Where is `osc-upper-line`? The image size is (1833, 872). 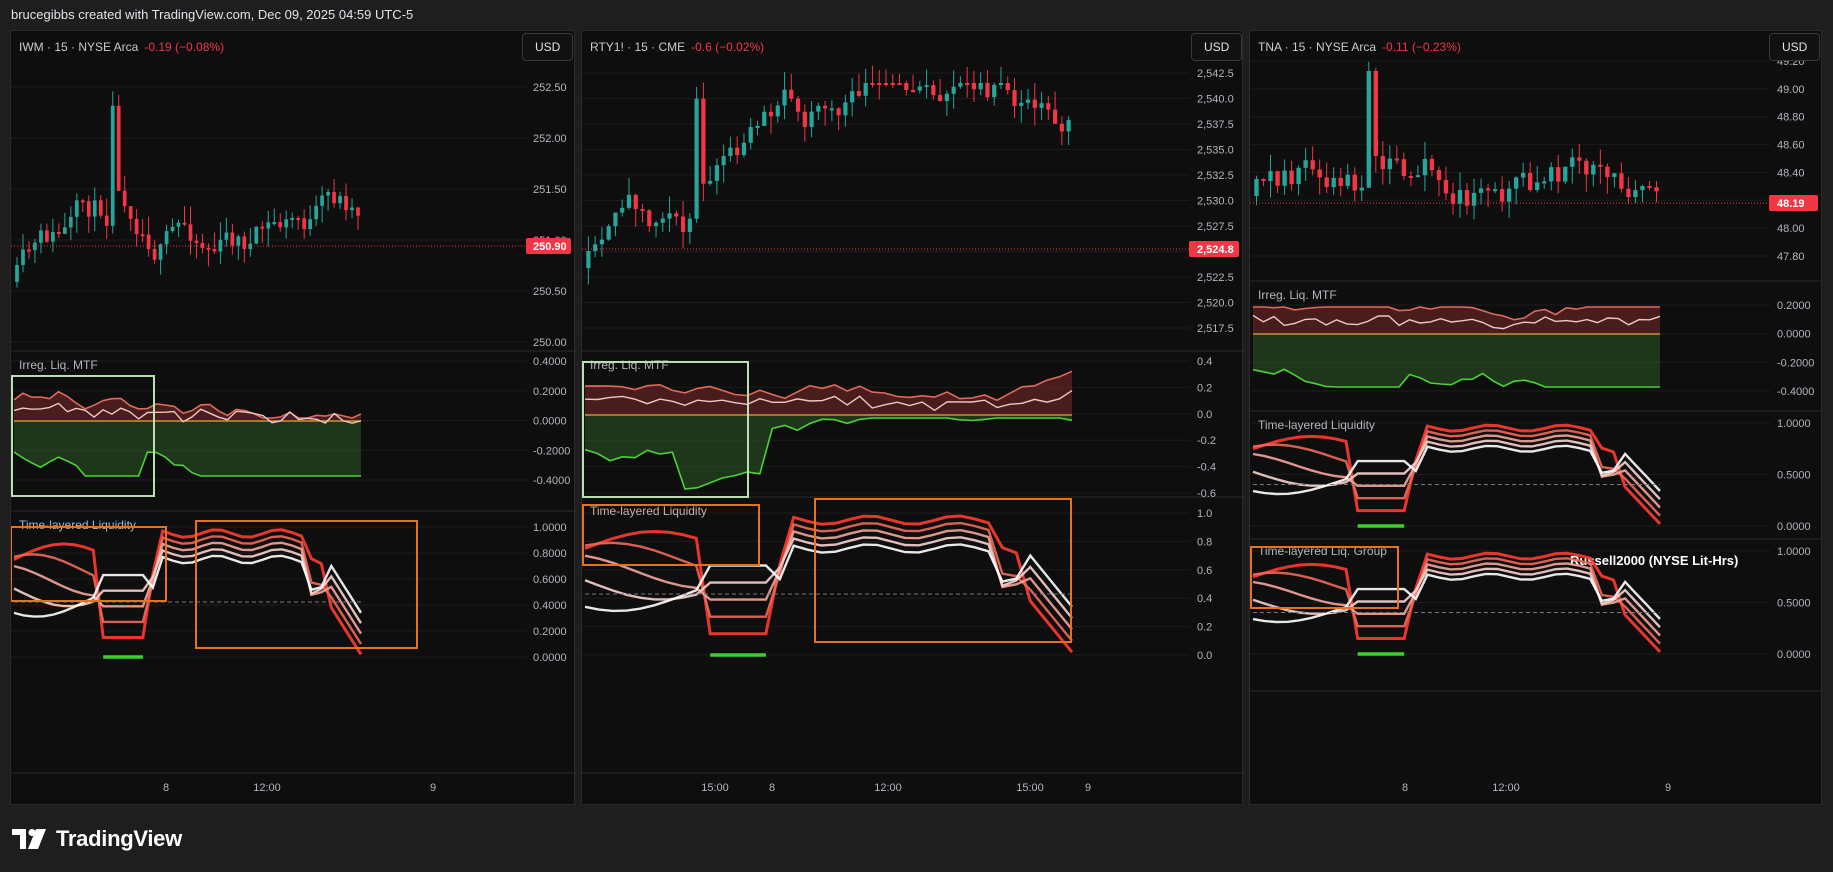
osc-upper-line is located at coordinates (828, 386).